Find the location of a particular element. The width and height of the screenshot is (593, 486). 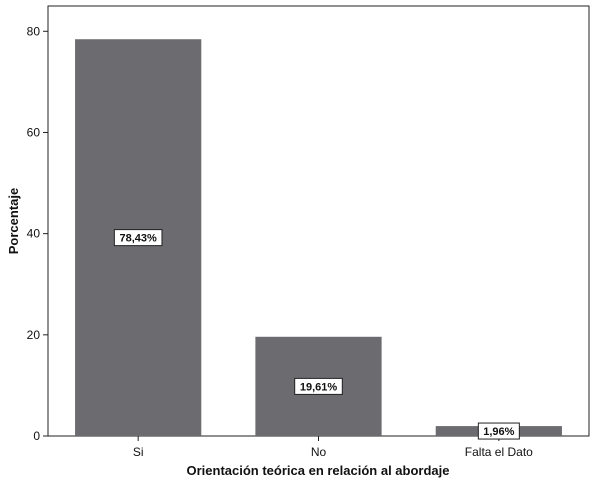

data-label: 19,61% is located at coordinates (319, 387).